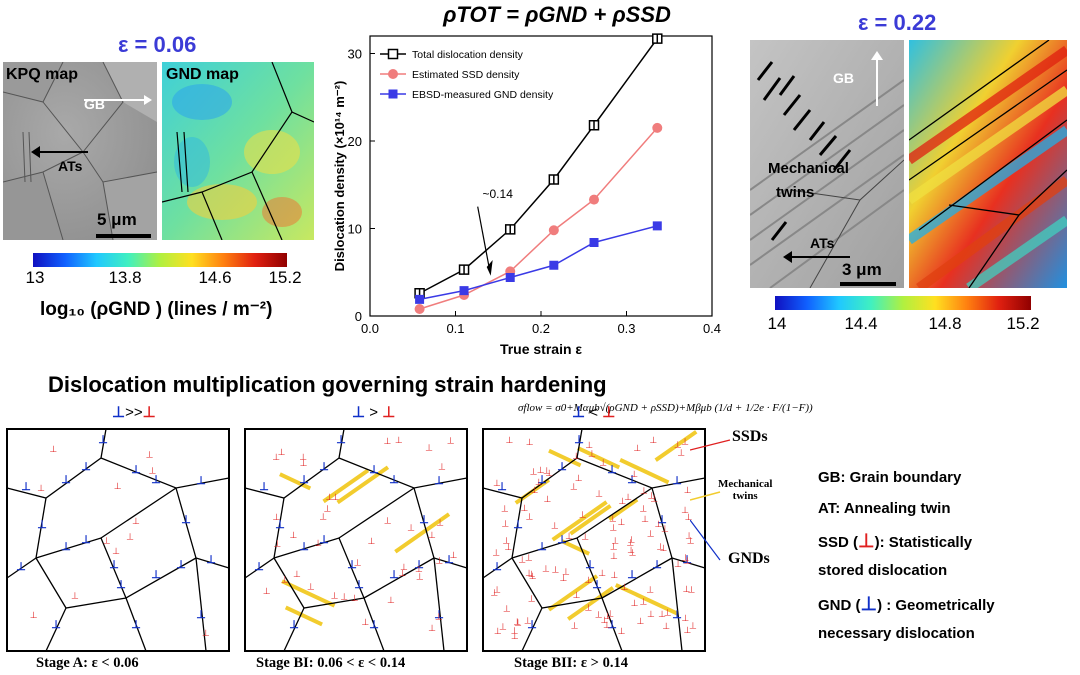 The image size is (1080, 675). What do you see at coordinates (877, 78) in the screenshot?
I see `gb-arrow-right` at bounding box center [877, 78].